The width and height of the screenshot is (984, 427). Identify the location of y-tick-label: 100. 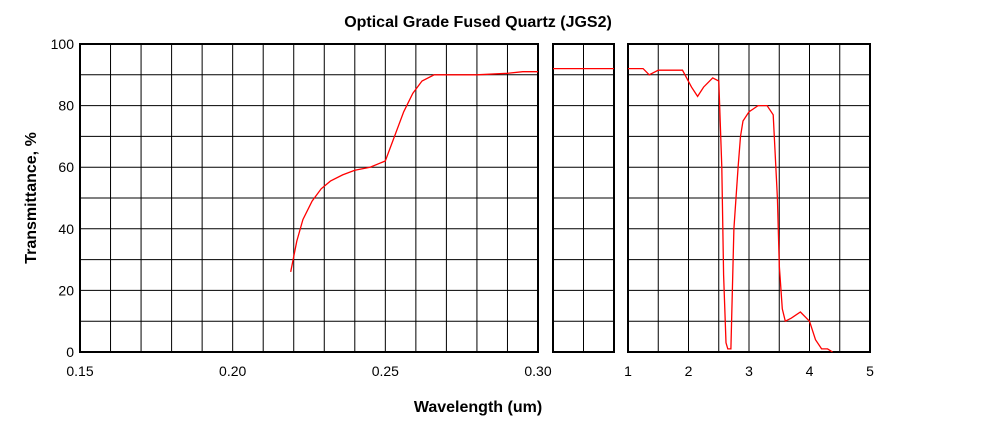
(63, 44).